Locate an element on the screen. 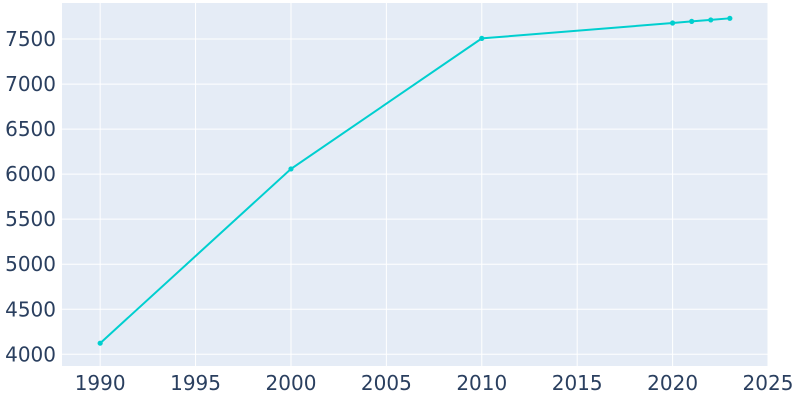  x-tick-label: 2010 is located at coordinates (481, 383).